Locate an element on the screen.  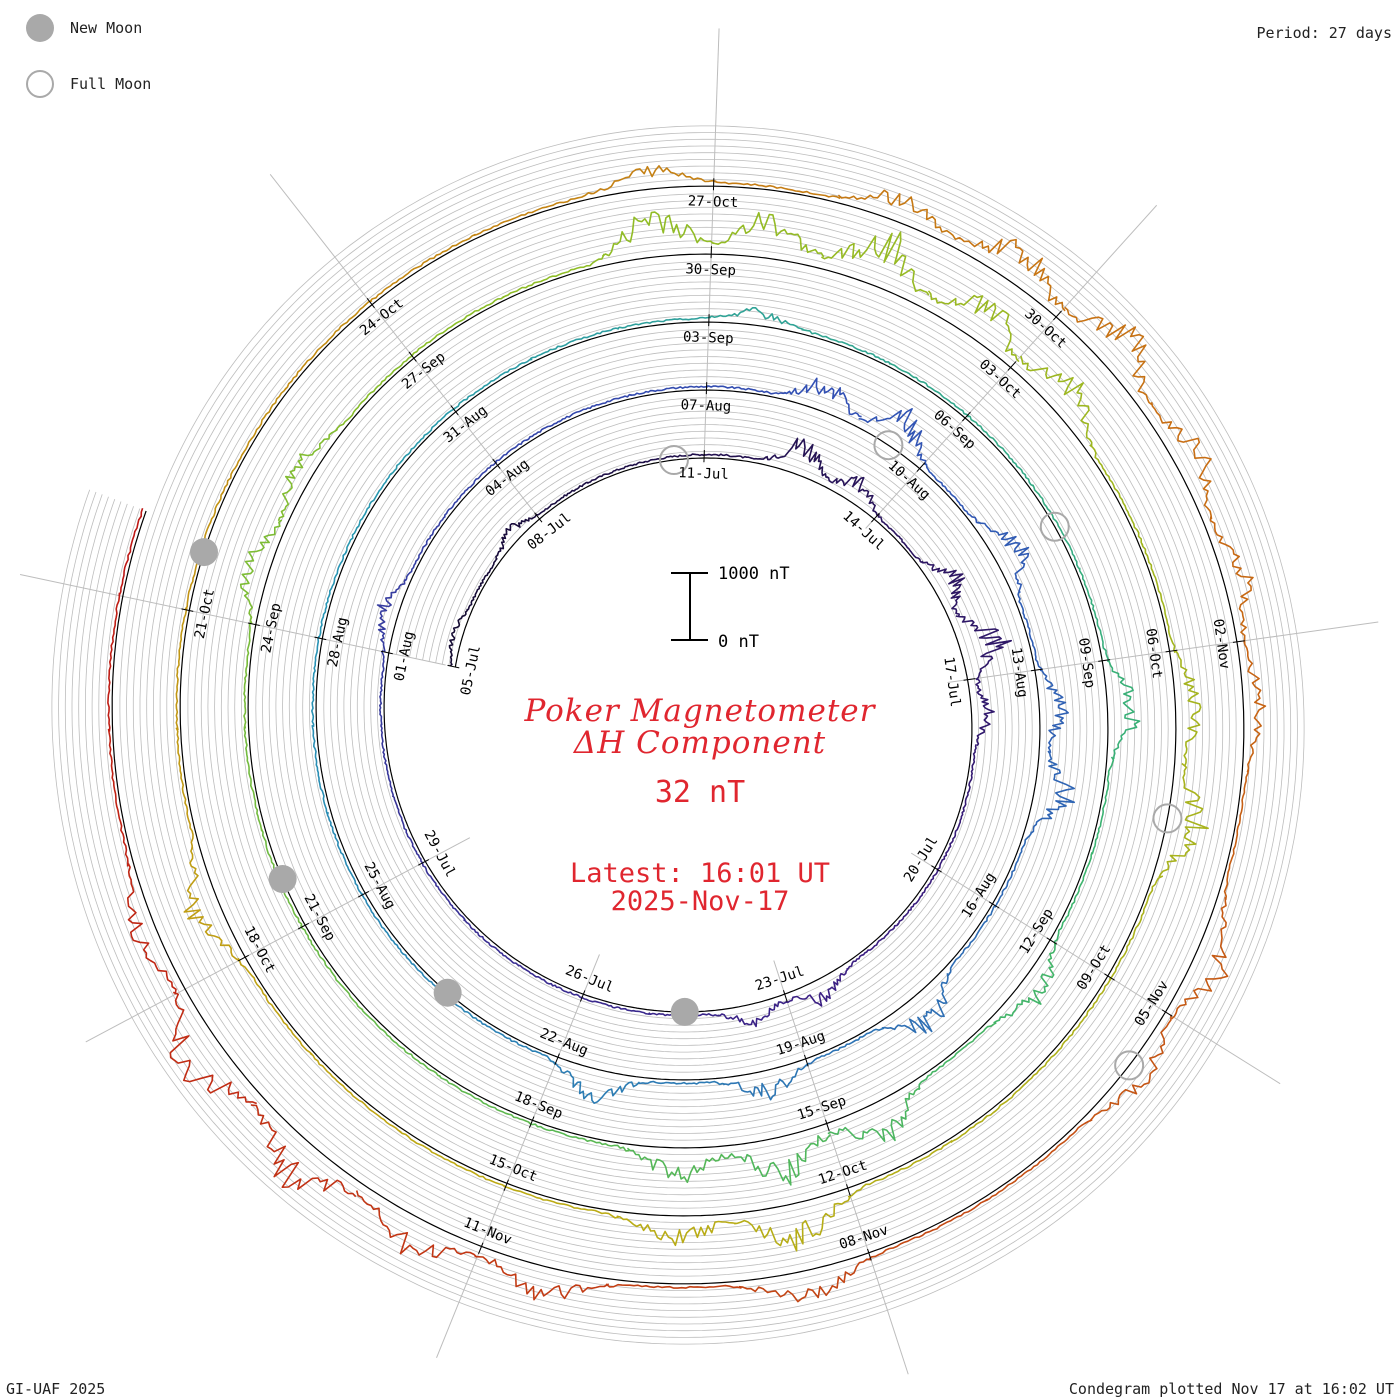
scale-bar: 1000 nT 0 nT is located at coordinates (730, 608).